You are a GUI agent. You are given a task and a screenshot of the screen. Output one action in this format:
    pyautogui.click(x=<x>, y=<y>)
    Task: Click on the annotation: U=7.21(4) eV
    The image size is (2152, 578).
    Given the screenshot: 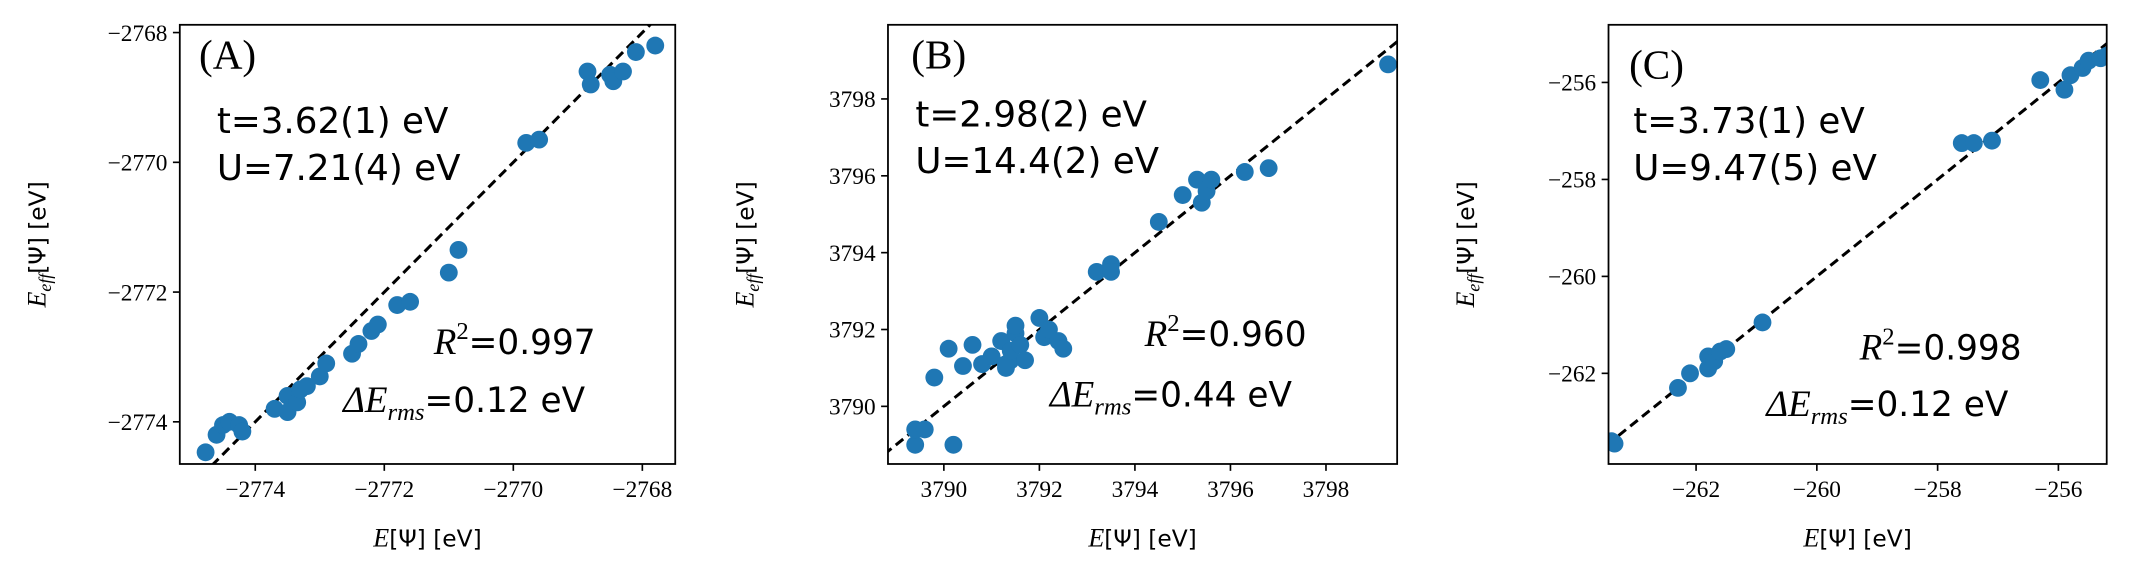 What is the action you would take?
    pyautogui.click(x=339, y=168)
    